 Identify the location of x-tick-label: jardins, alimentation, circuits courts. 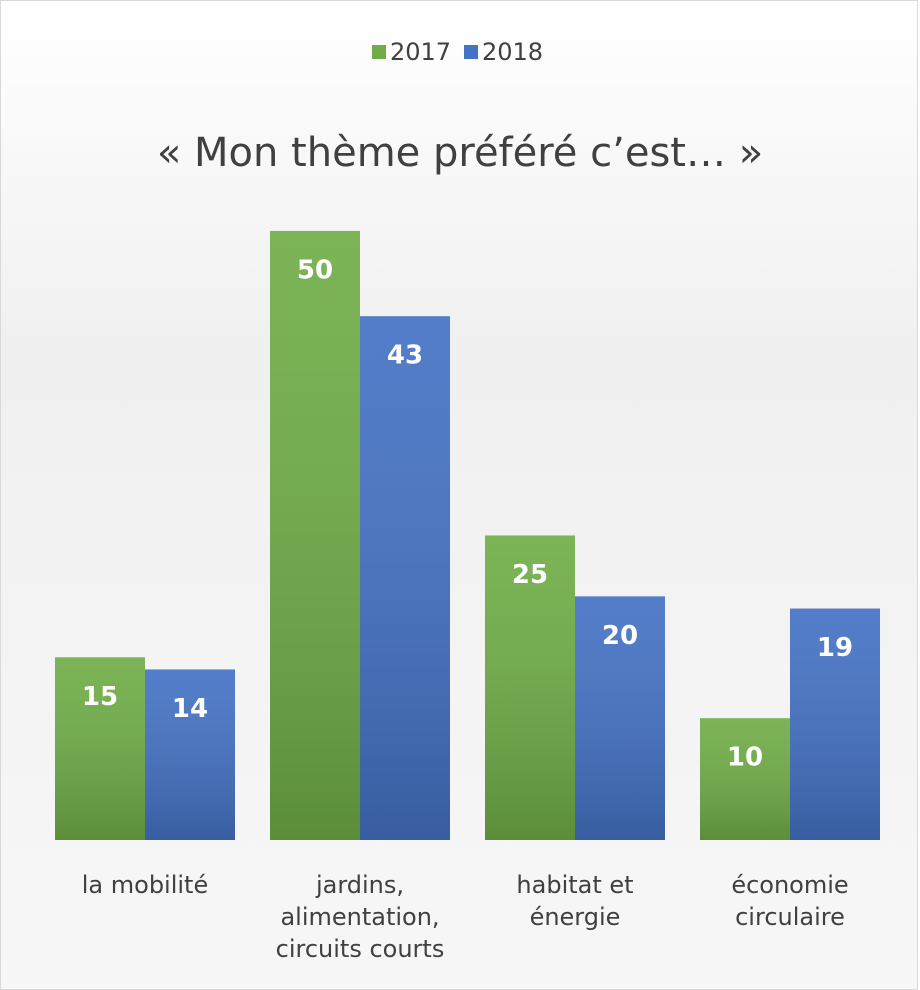
(360, 917).